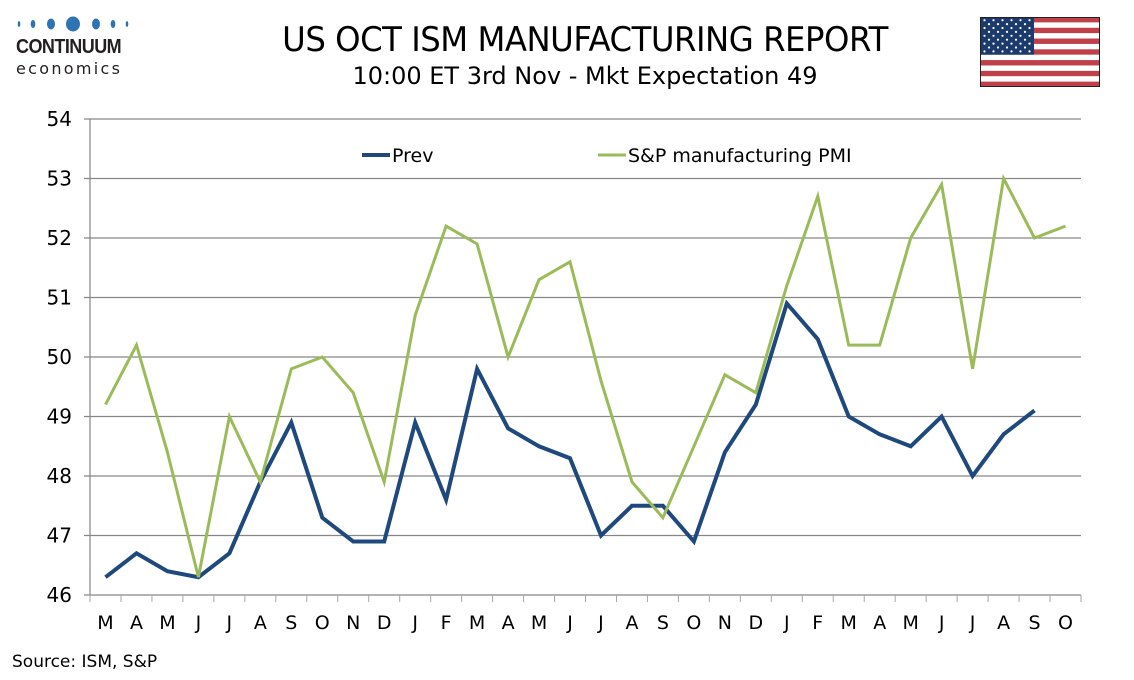 This screenshot has width=1134, height=680. Describe the element at coordinates (59, 298) in the screenshot. I see `y-tick-label: 51` at that location.